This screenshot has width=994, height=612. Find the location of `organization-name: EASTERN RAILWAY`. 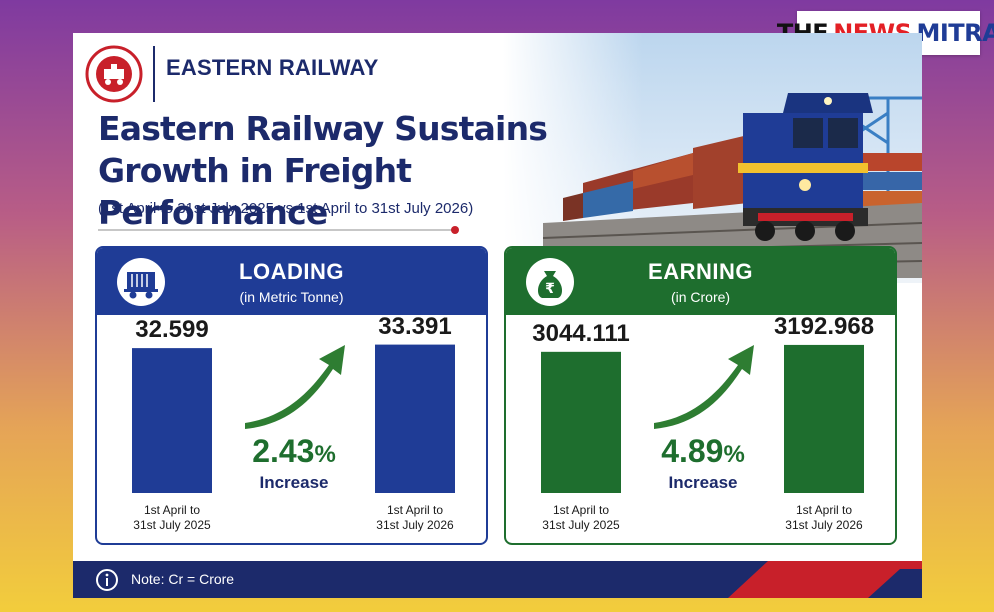

organization-name: EASTERN RAILWAY is located at coordinates (272, 67).